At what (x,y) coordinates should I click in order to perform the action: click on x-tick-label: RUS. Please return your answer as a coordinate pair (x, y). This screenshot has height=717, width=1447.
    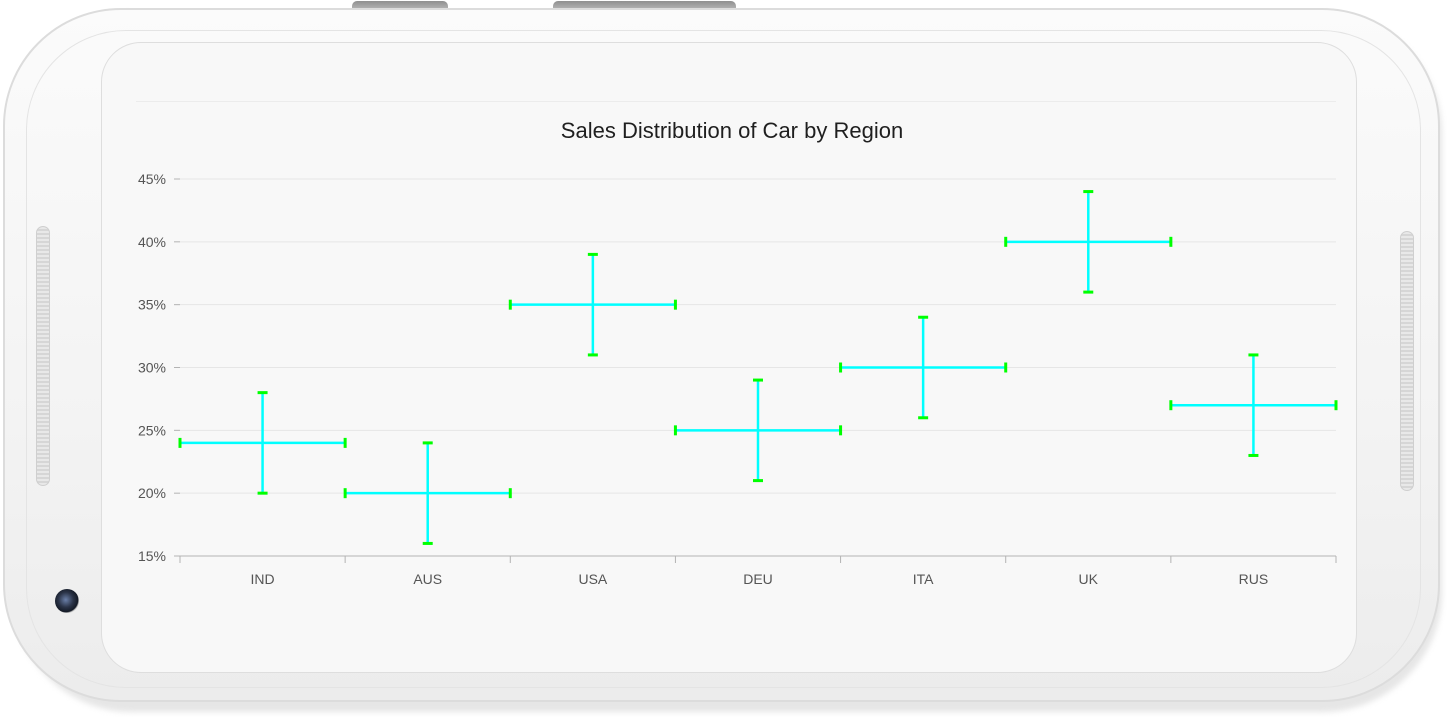
    Looking at the image, I should click on (1254, 579).